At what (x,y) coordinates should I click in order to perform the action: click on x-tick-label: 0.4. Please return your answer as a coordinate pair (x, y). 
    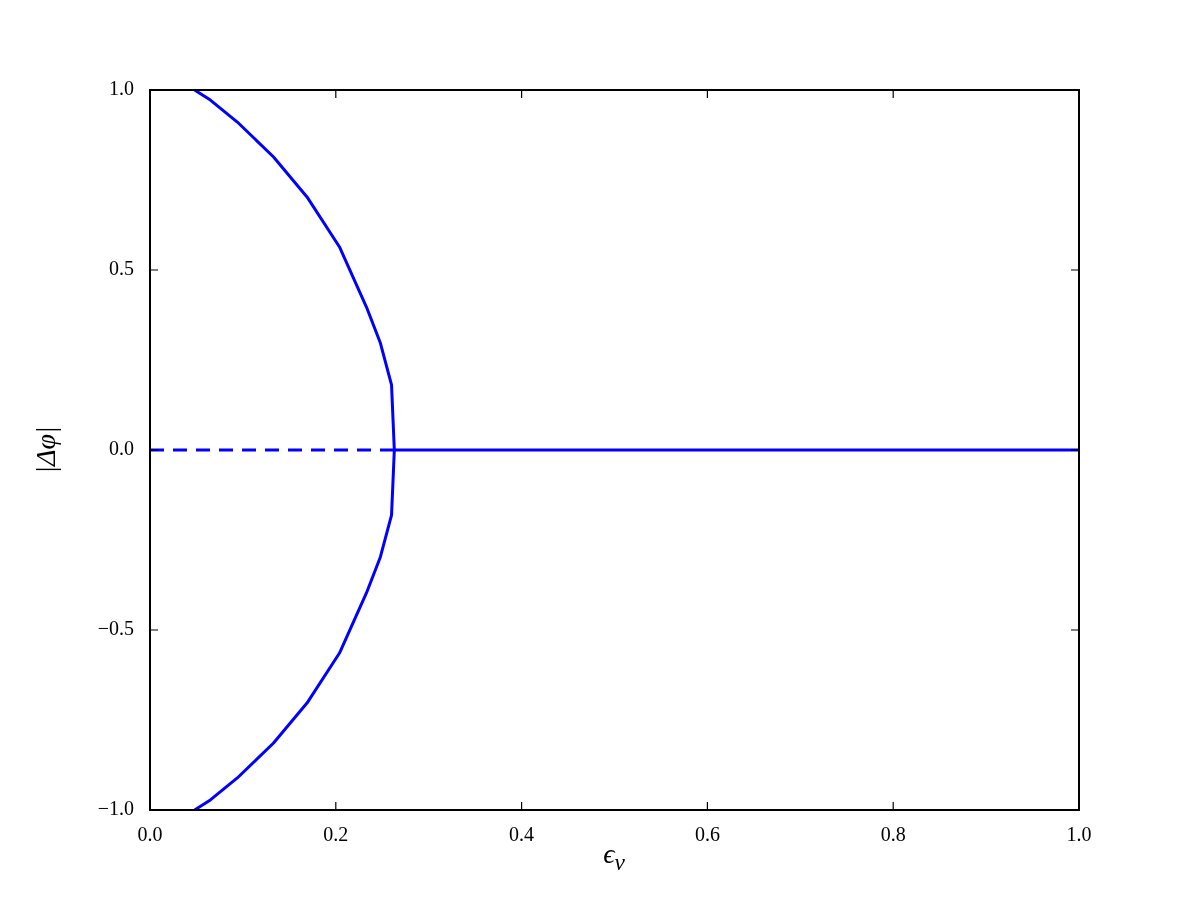
    Looking at the image, I should click on (522, 834).